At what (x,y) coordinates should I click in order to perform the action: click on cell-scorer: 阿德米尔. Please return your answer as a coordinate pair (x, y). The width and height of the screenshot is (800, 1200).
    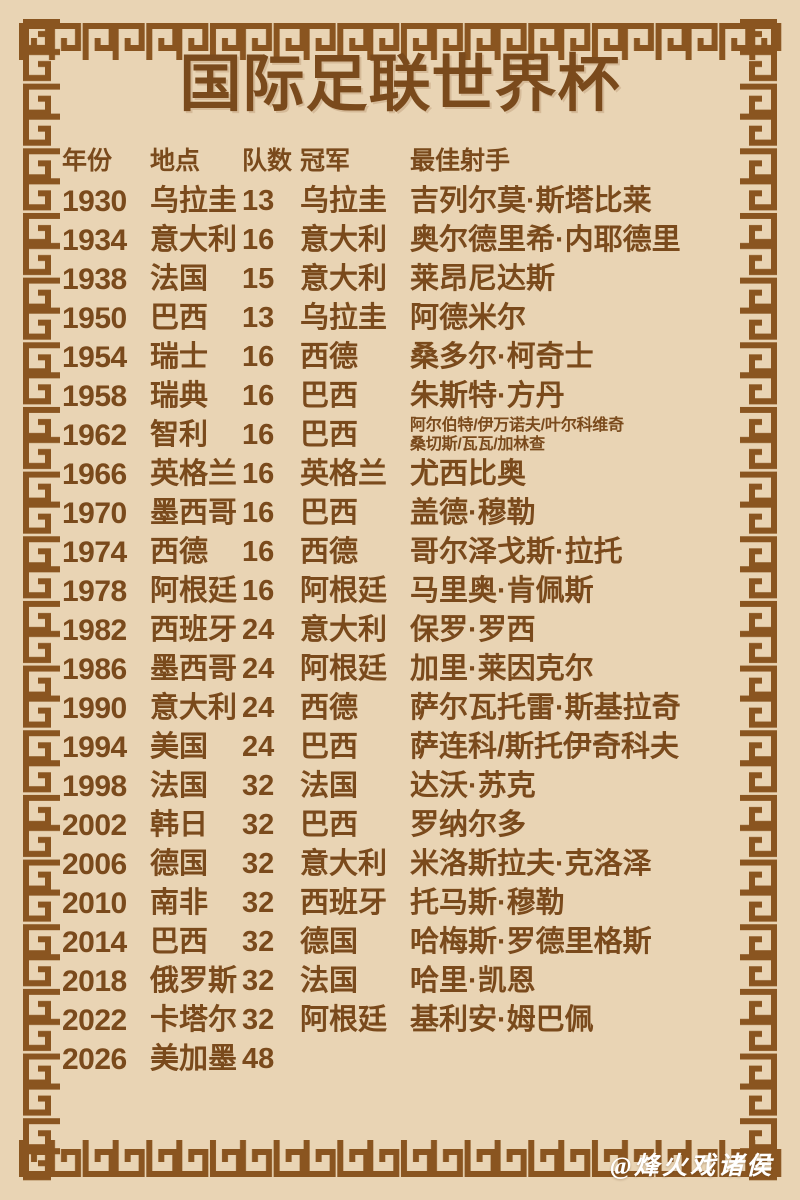
    Looking at the image, I should click on (468, 318).